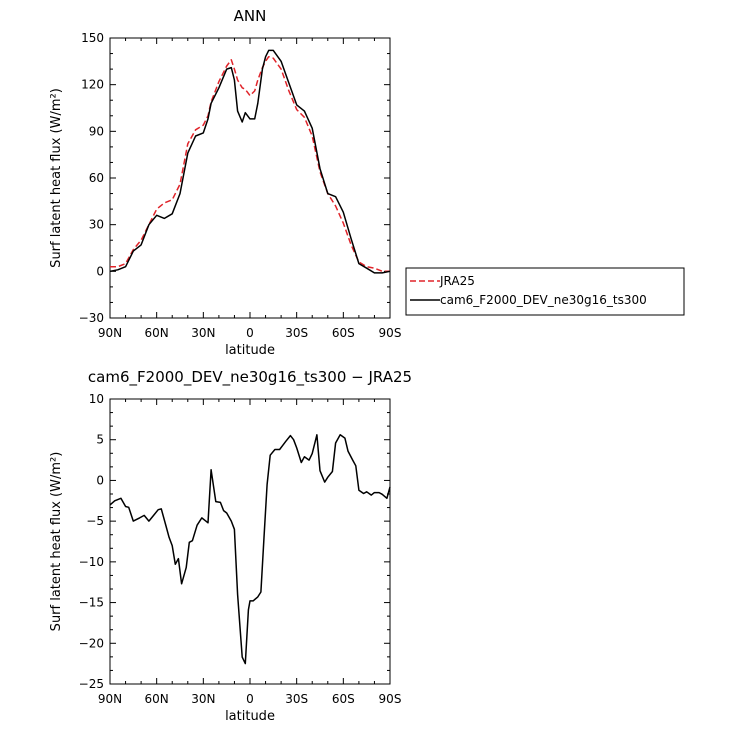 The width and height of the screenshot is (732, 736). What do you see at coordinates (250, 377) in the screenshot?
I see `panel2-title: cam6_F2000_DEV_ne30g16_ts300 − JRA25` at bounding box center [250, 377].